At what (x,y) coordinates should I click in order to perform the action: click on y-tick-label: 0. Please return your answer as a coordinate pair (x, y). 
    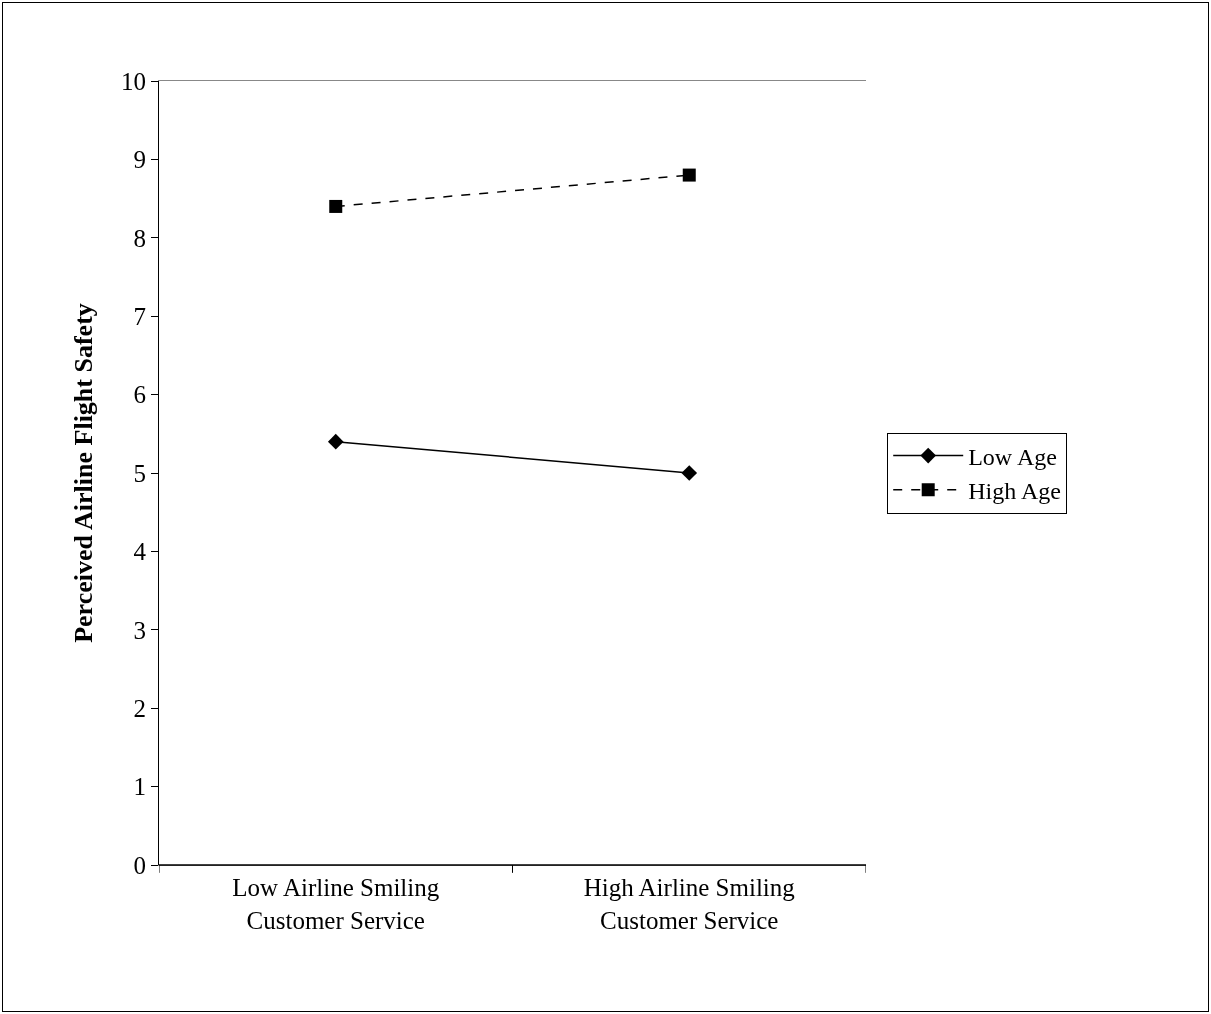
    Looking at the image, I should click on (139, 865).